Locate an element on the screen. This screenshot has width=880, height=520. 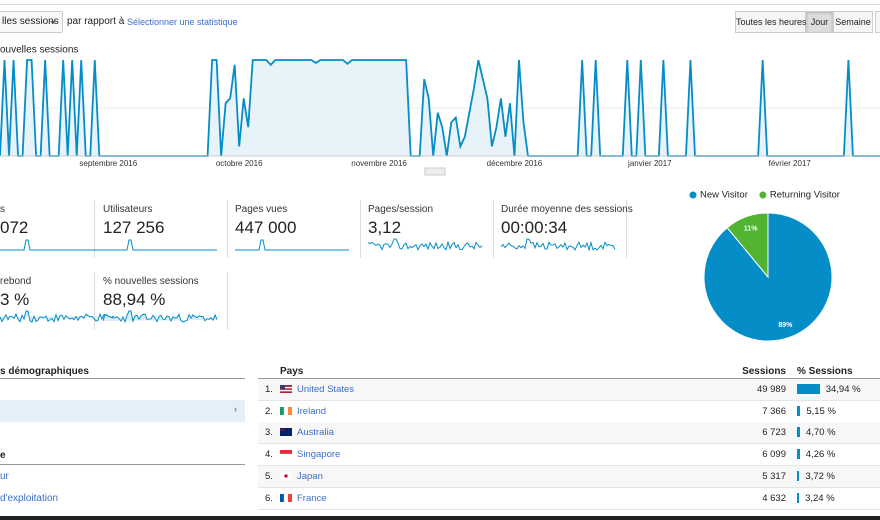
pct-label: 34,94 % is located at coordinates (843, 389).